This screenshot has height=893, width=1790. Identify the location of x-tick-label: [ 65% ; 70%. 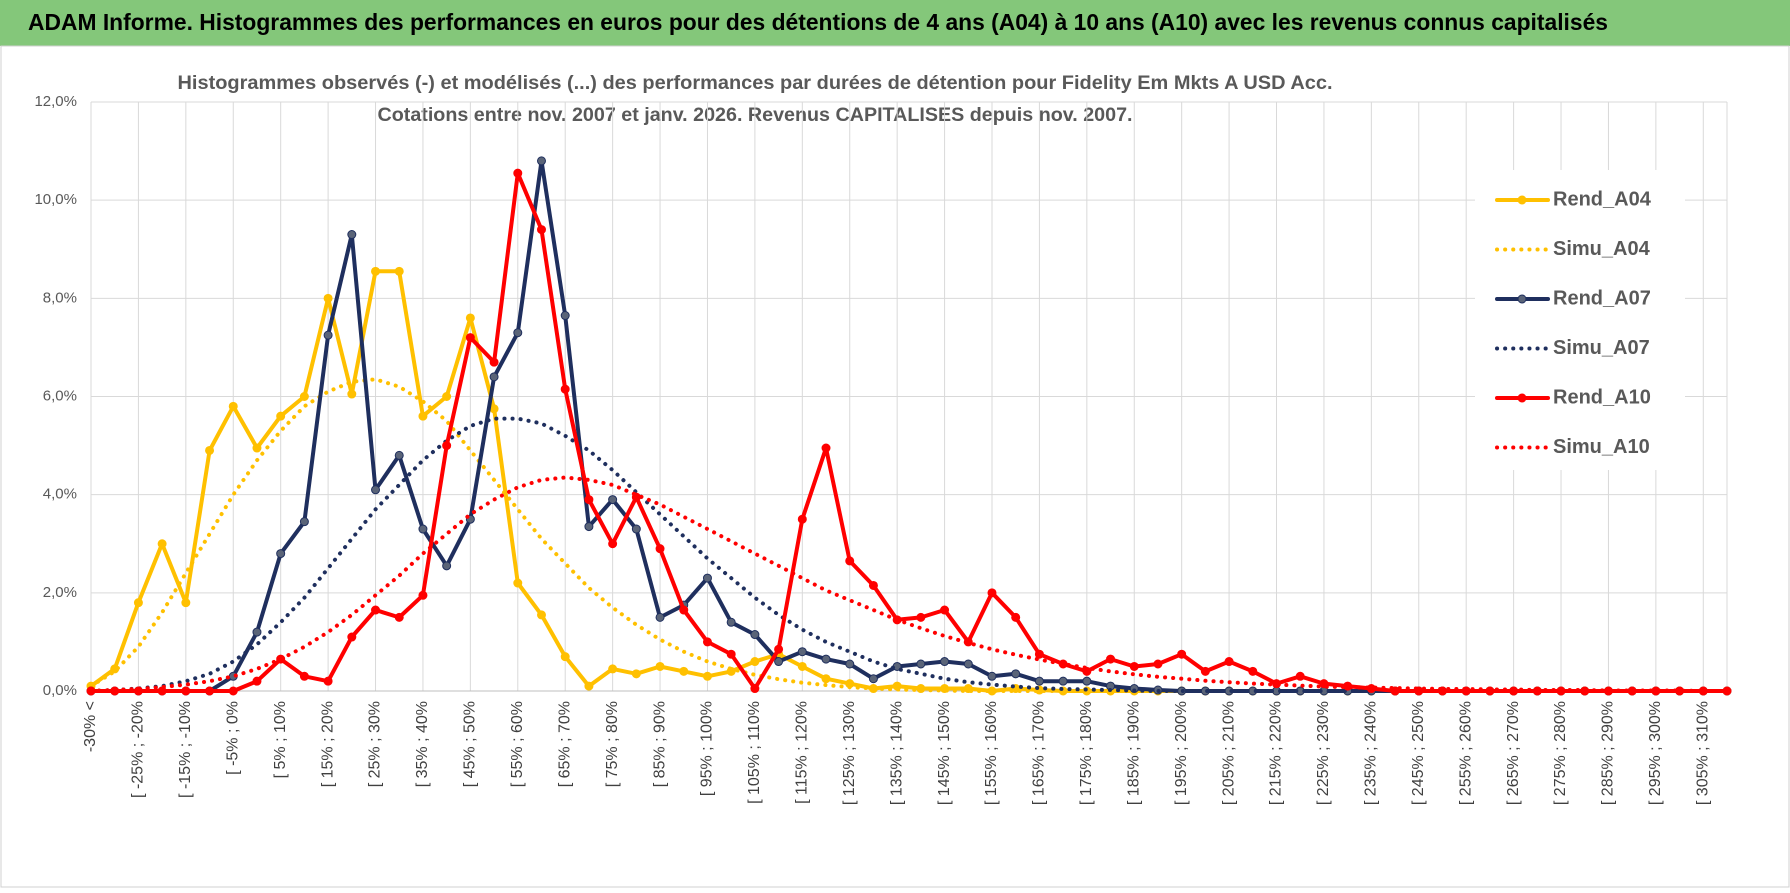
(564, 744).